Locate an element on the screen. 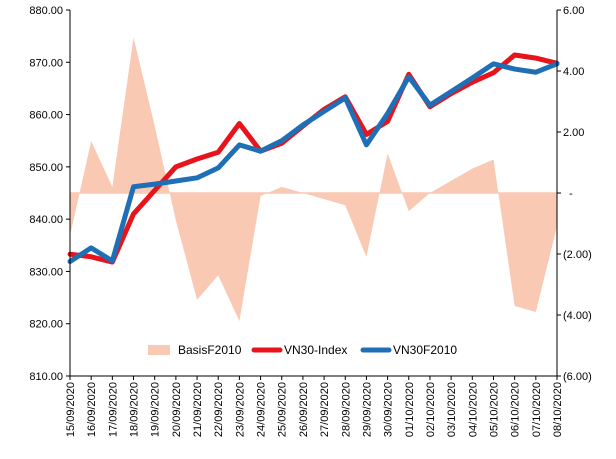  x-tick-label: 25/09/2020 is located at coordinates (283, 409).